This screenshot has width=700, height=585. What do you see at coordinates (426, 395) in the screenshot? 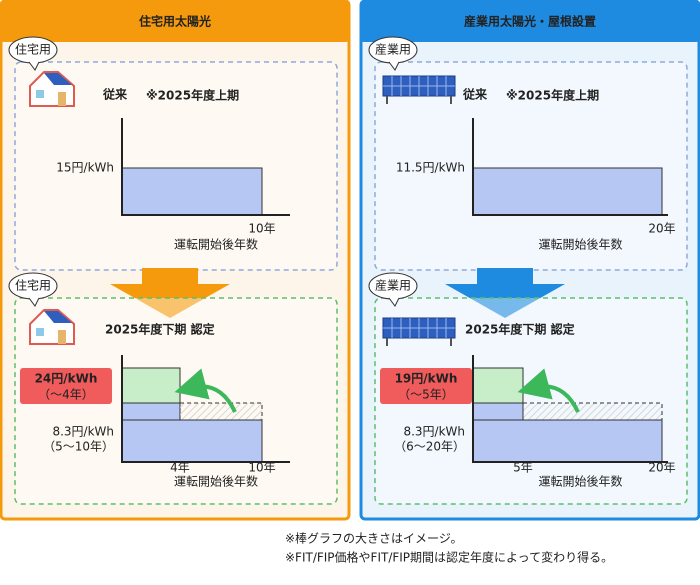
I see `high-sub: （〜5年）` at bounding box center [426, 395].